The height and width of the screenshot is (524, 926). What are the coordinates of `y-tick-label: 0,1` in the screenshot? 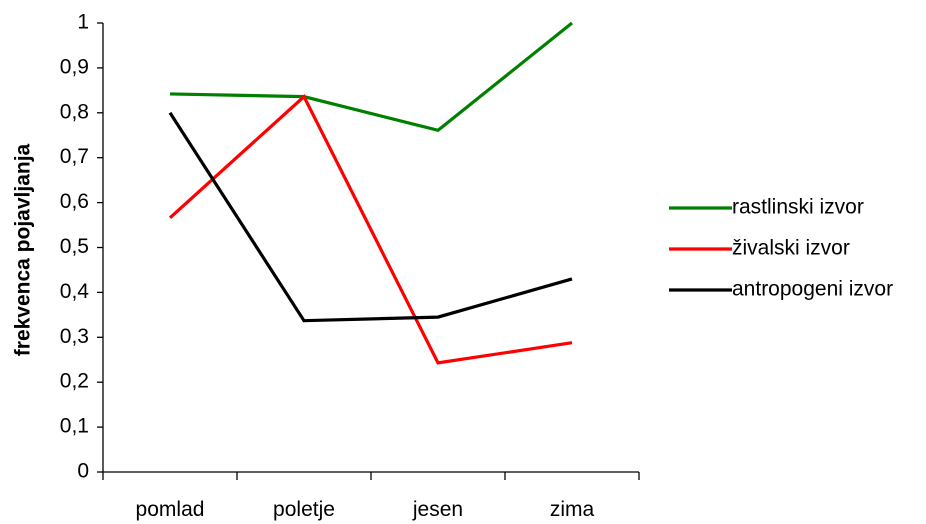 It's located at (74, 426).